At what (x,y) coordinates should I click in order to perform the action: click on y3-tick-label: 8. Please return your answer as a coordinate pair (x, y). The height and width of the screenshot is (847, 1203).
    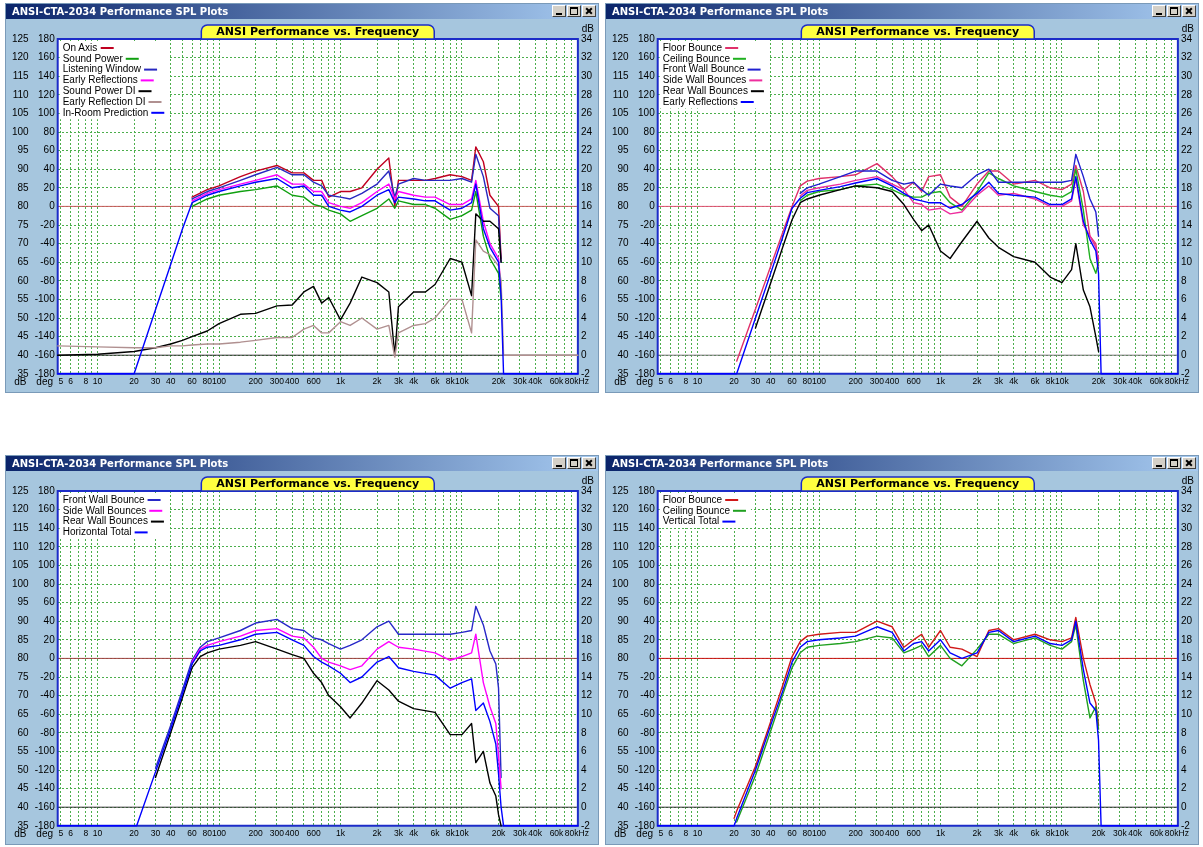
    Looking at the image, I should click on (1183, 732).